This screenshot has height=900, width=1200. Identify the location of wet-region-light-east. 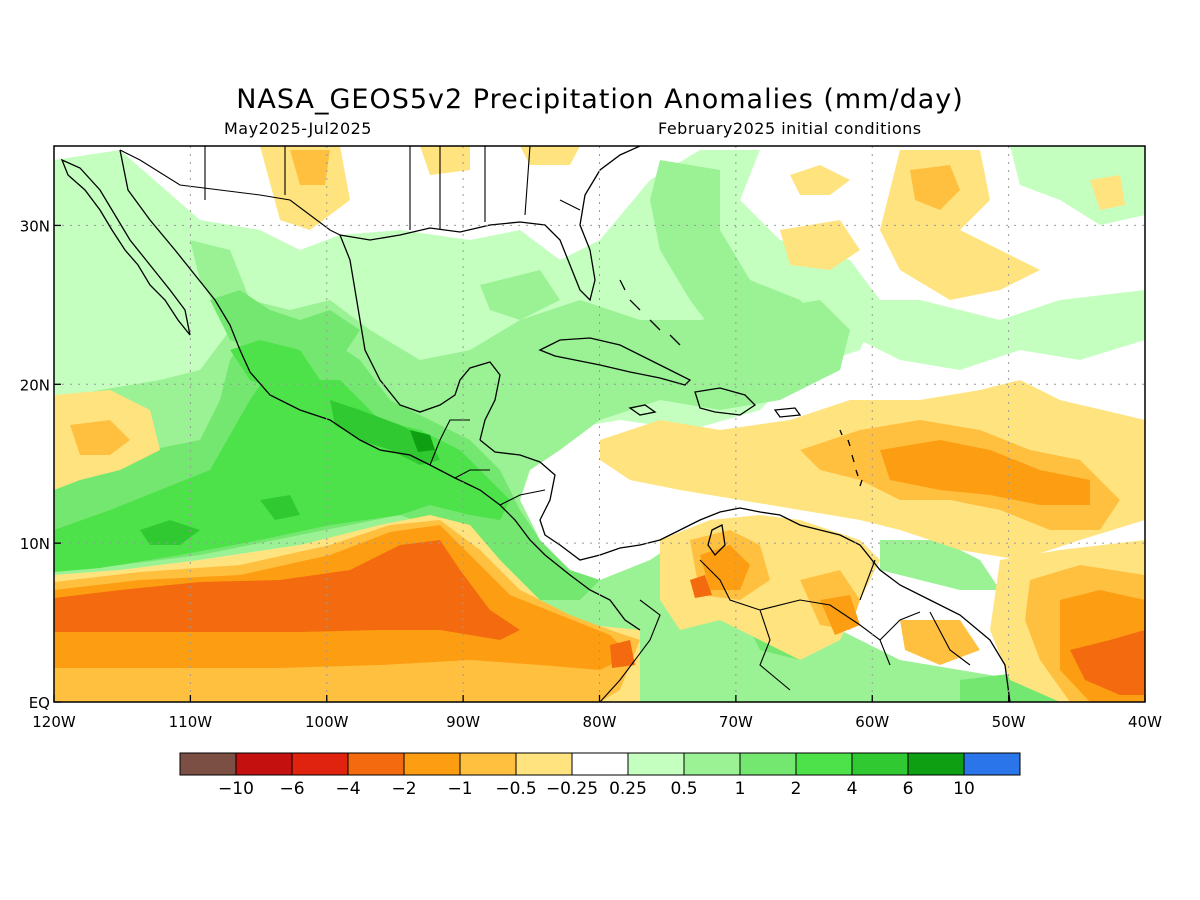
(997, 330).